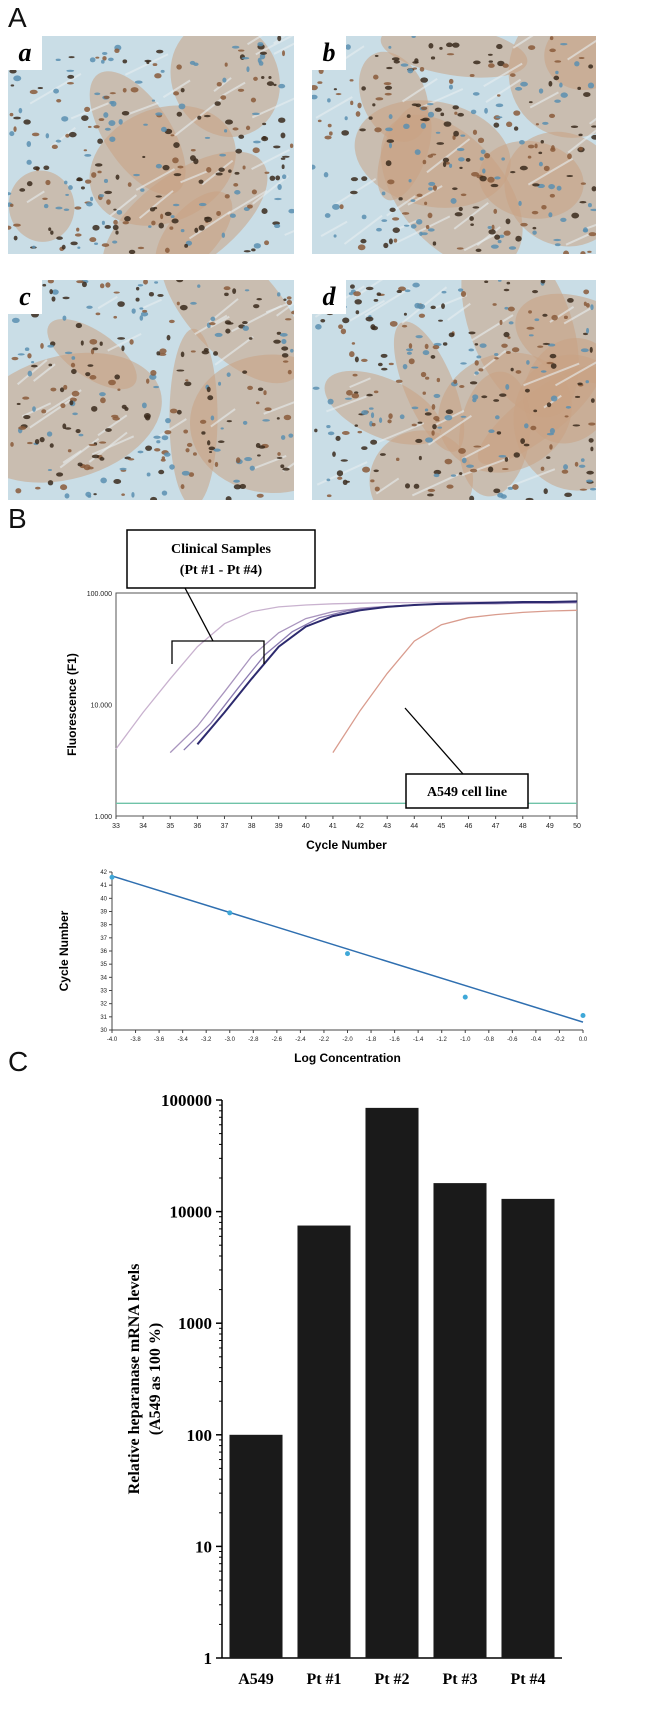 The height and width of the screenshot is (1734, 658). What do you see at coordinates (18, 1061) in the screenshot?
I see `panel-letter-c: C` at bounding box center [18, 1061].